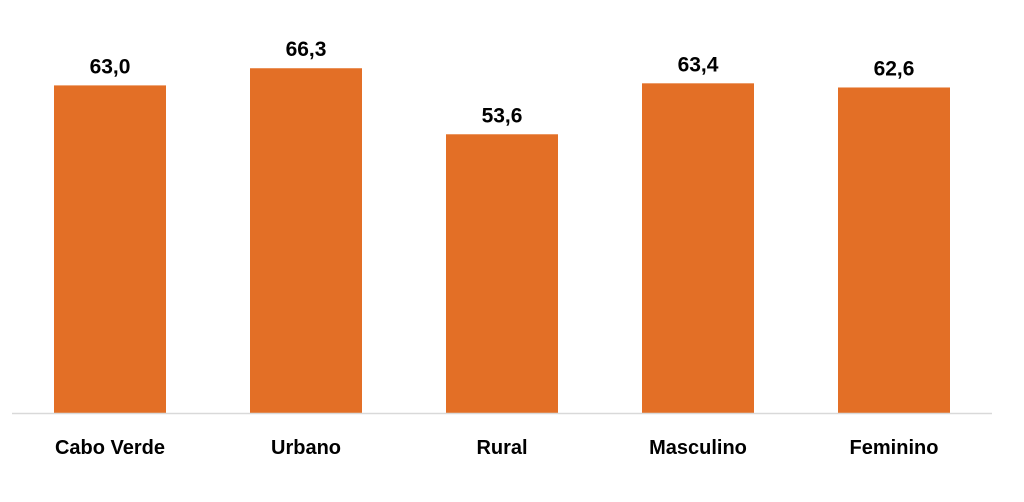 The image size is (1024, 502). What do you see at coordinates (894, 448) in the screenshot?
I see `category-label: Feminino` at bounding box center [894, 448].